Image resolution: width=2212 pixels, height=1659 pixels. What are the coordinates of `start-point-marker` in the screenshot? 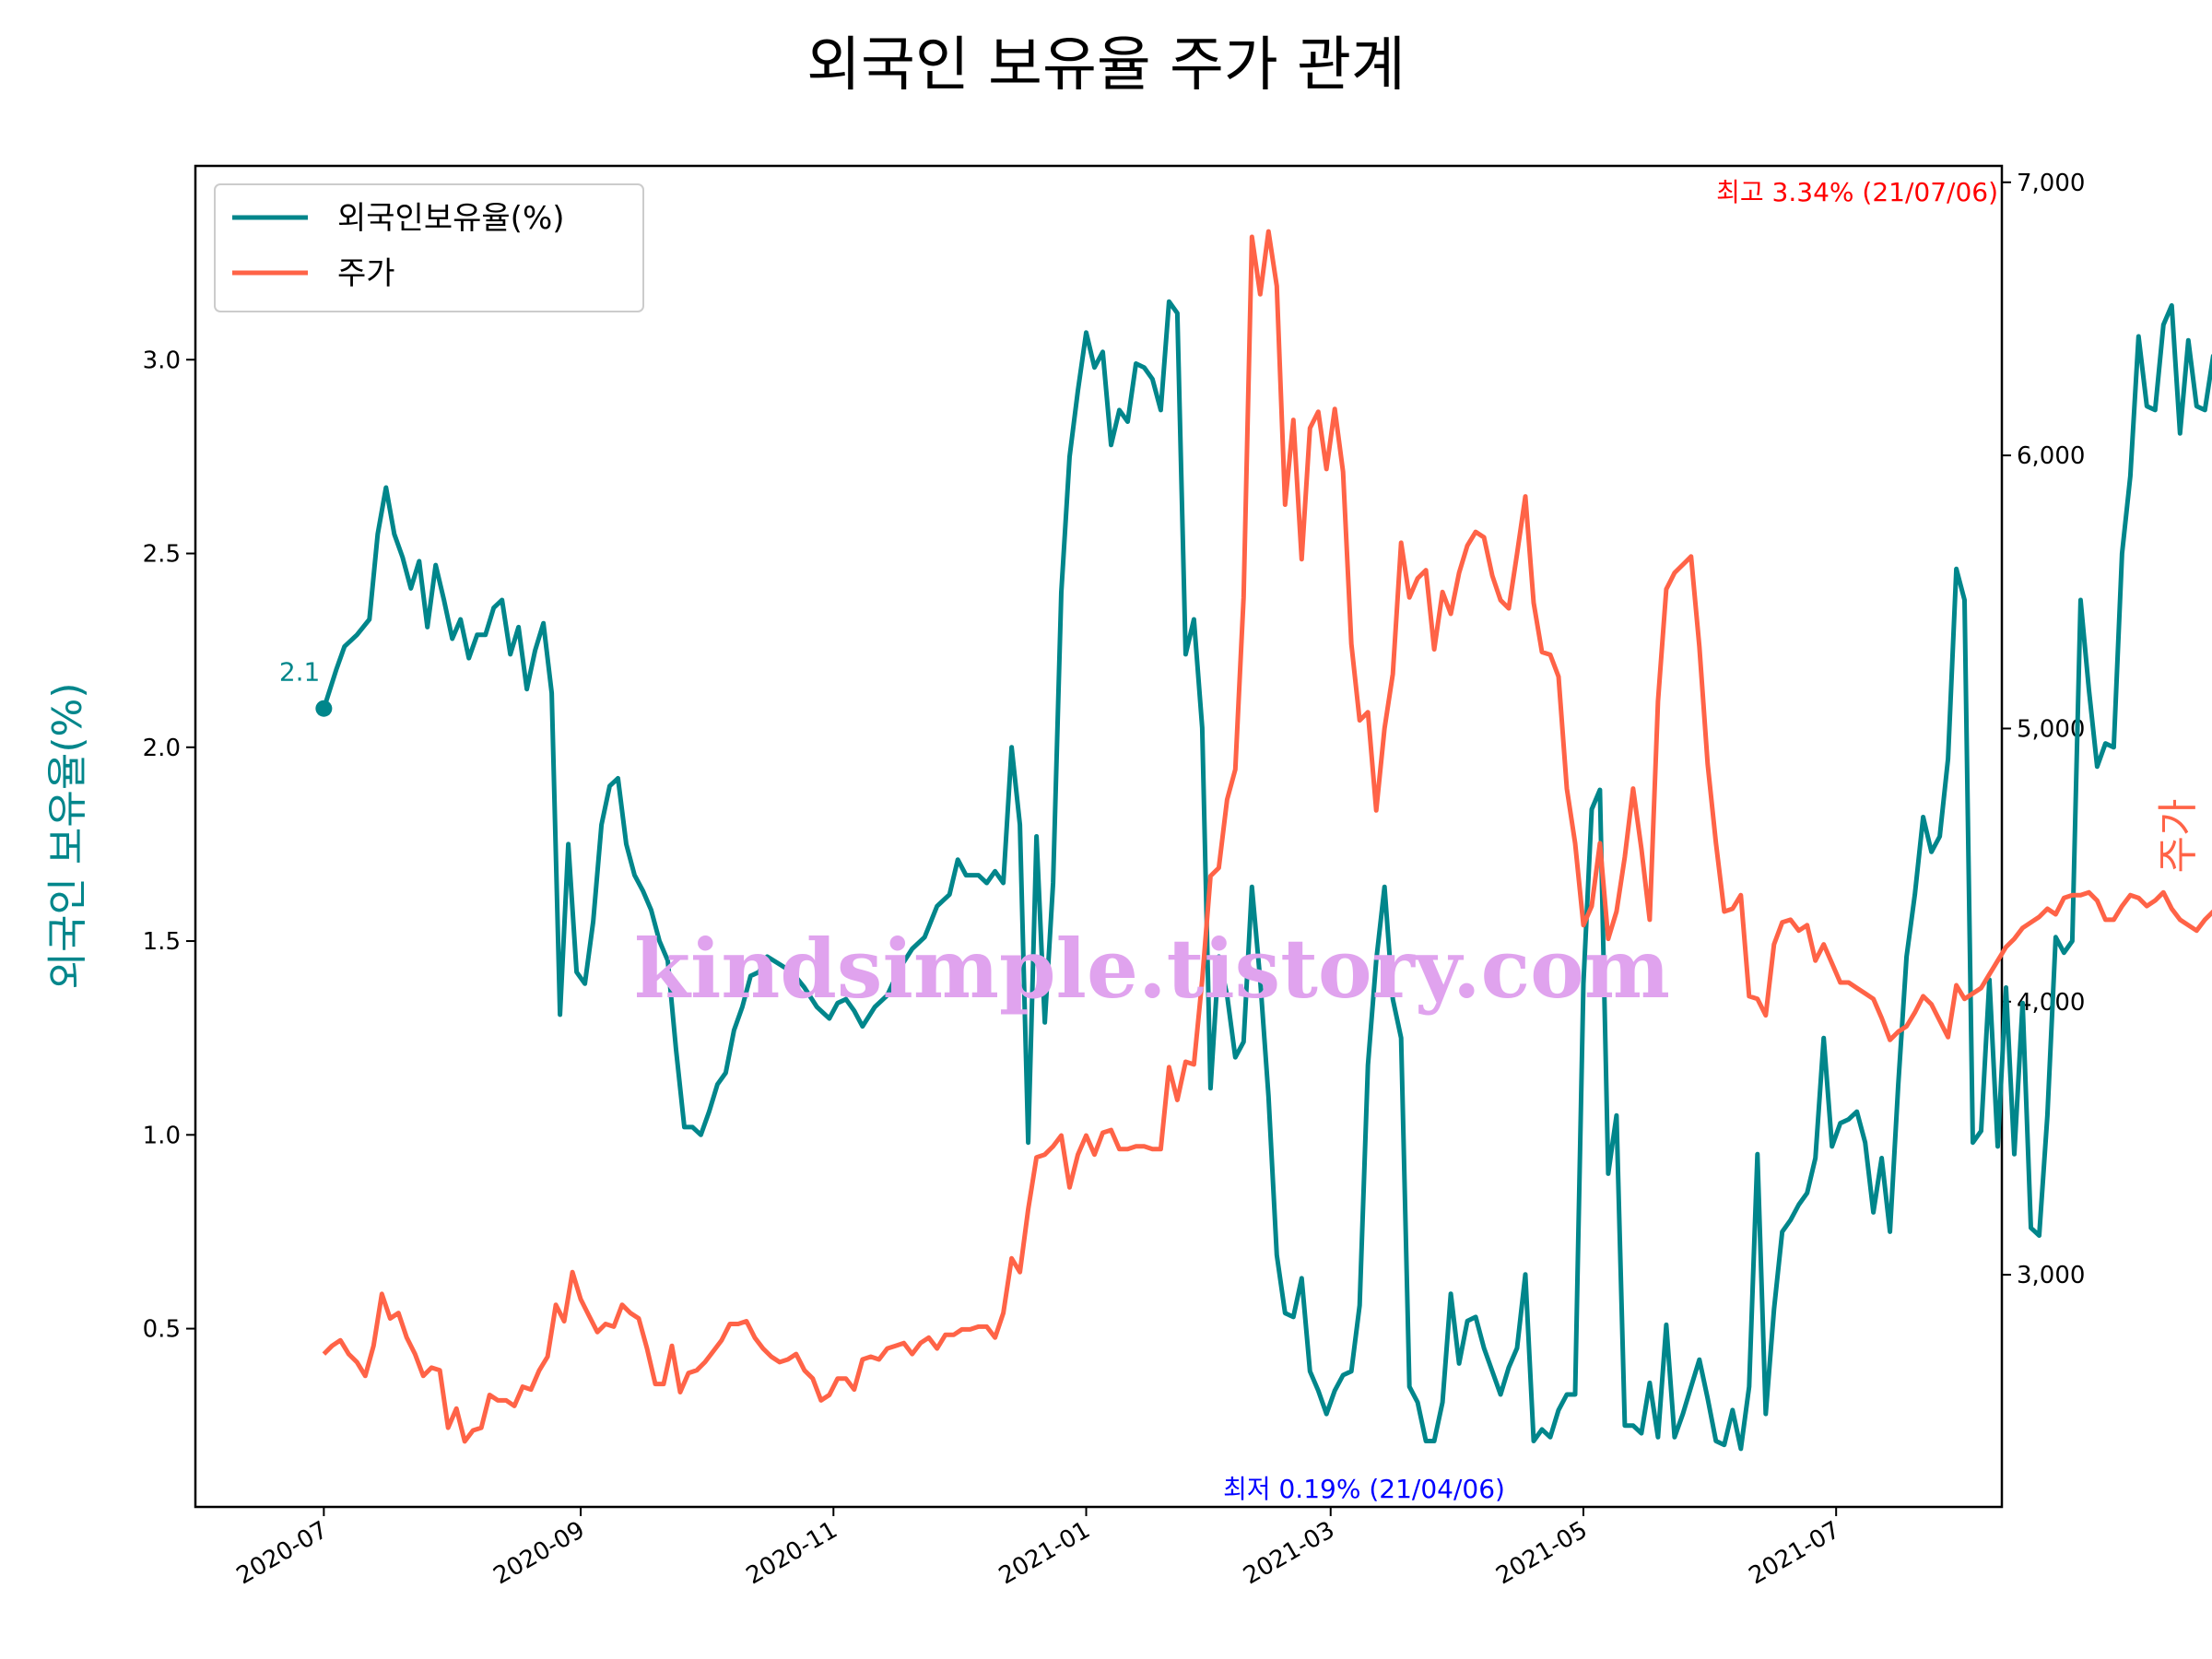 It's located at (324, 708).